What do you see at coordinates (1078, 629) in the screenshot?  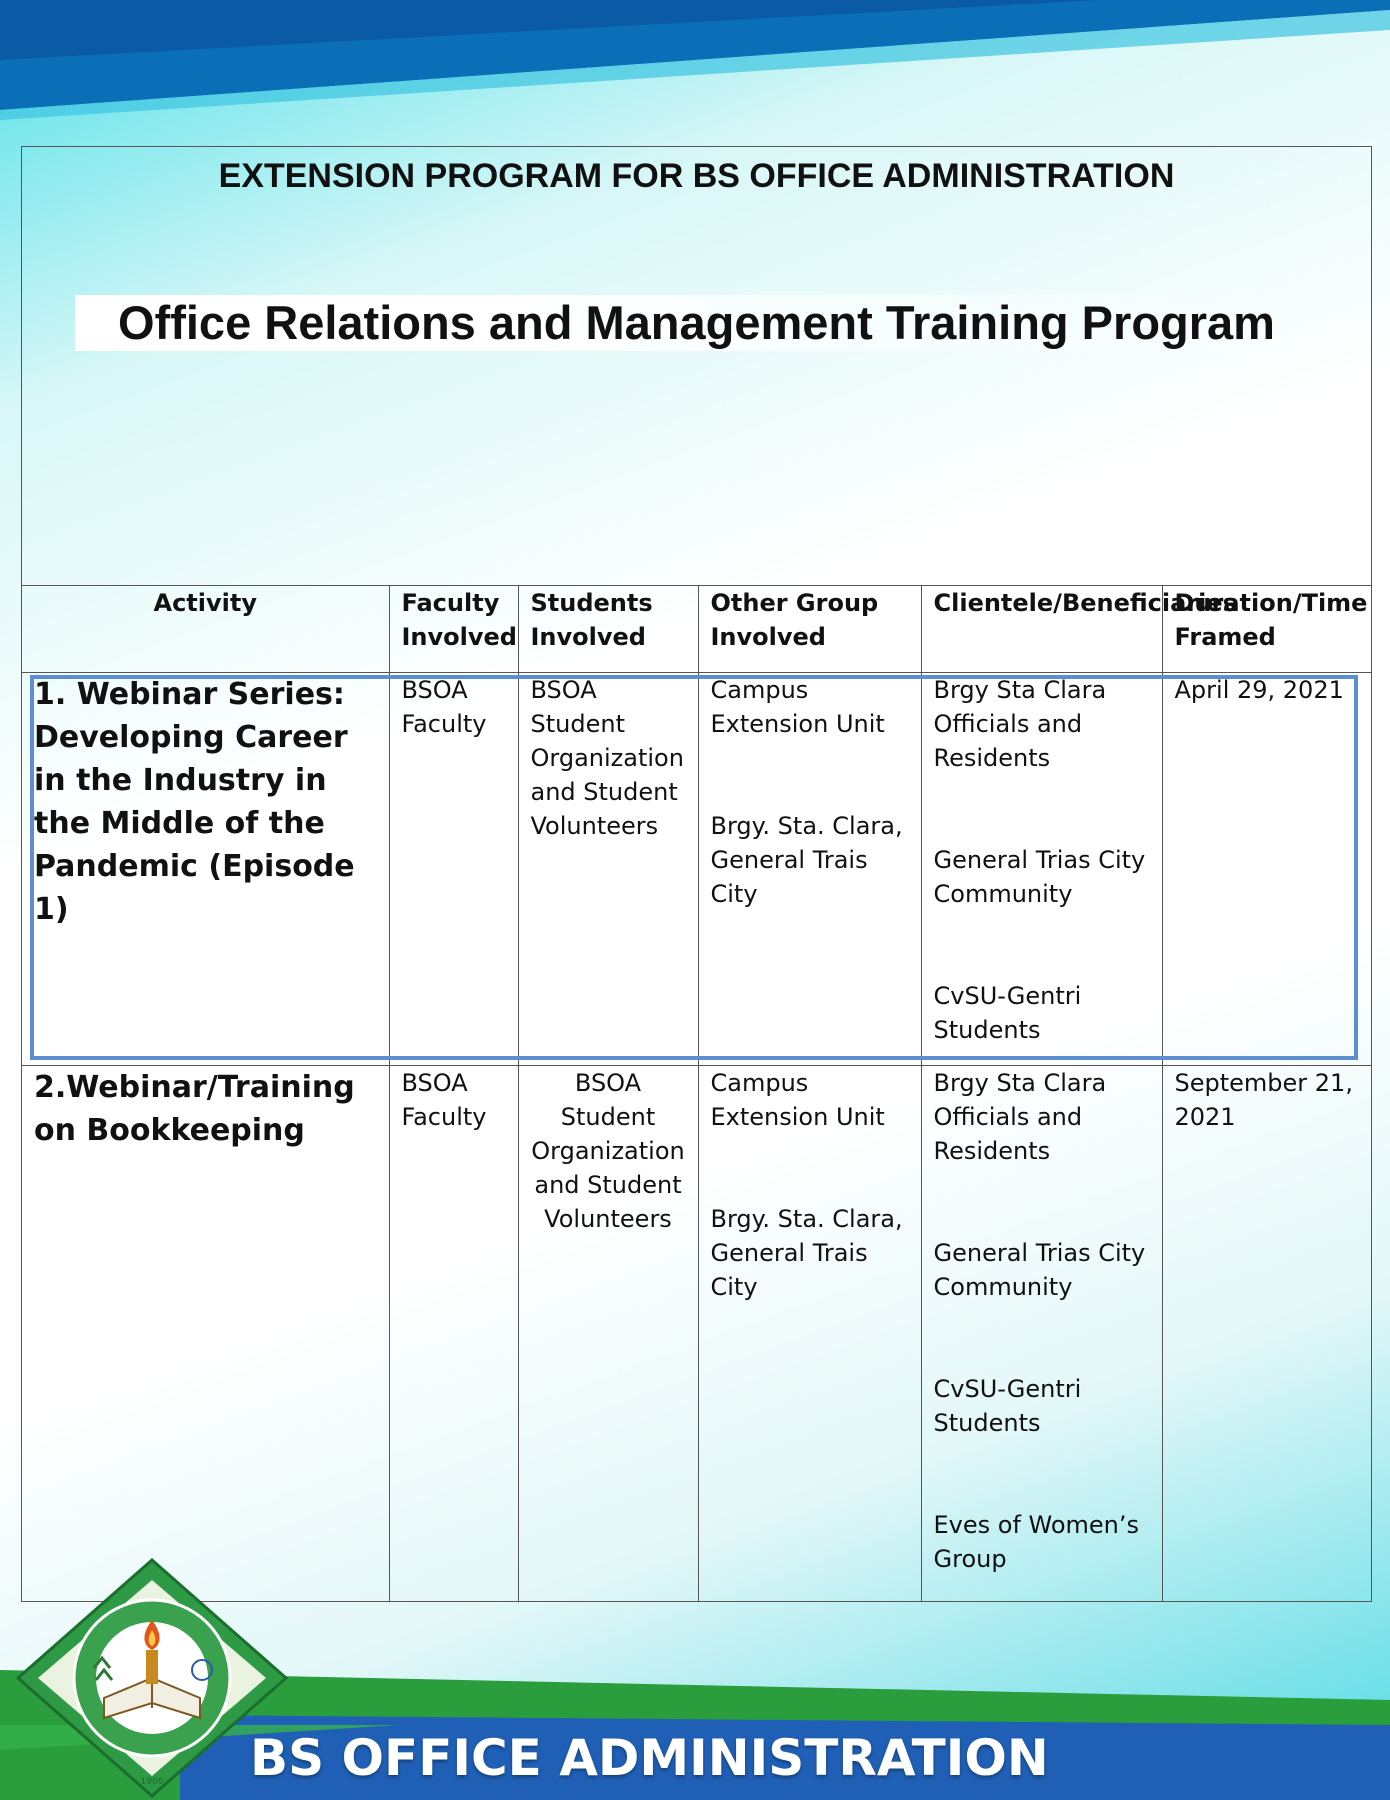 I see `header-clientele: Clientele/Beneficiaries` at bounding box center [1078, 629].